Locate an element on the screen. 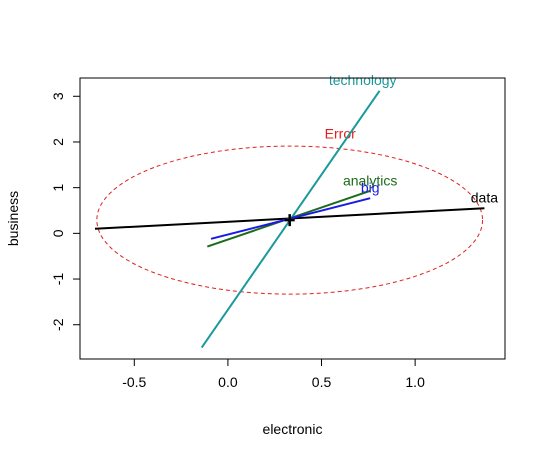 Image resolution: width=546 pixels, height=458 pixels. center-marker is located at coordinates (289, 220).